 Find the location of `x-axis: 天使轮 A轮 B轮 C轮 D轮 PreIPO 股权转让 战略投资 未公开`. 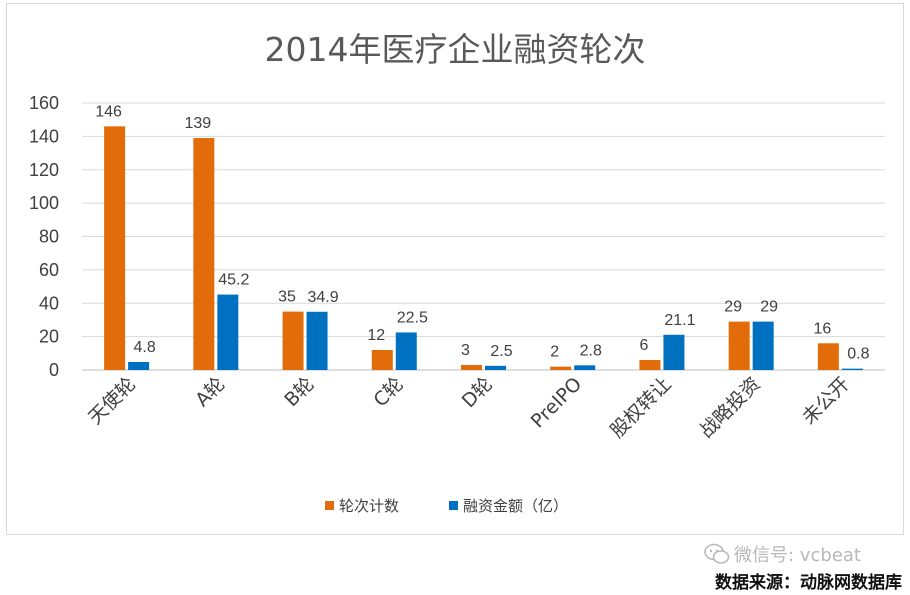

x-axis: 天使轮 A轮 B轮 C轮 D轮 PreIPO 股权转让 战略投资 未公开 is located at coordinates (469, 407).